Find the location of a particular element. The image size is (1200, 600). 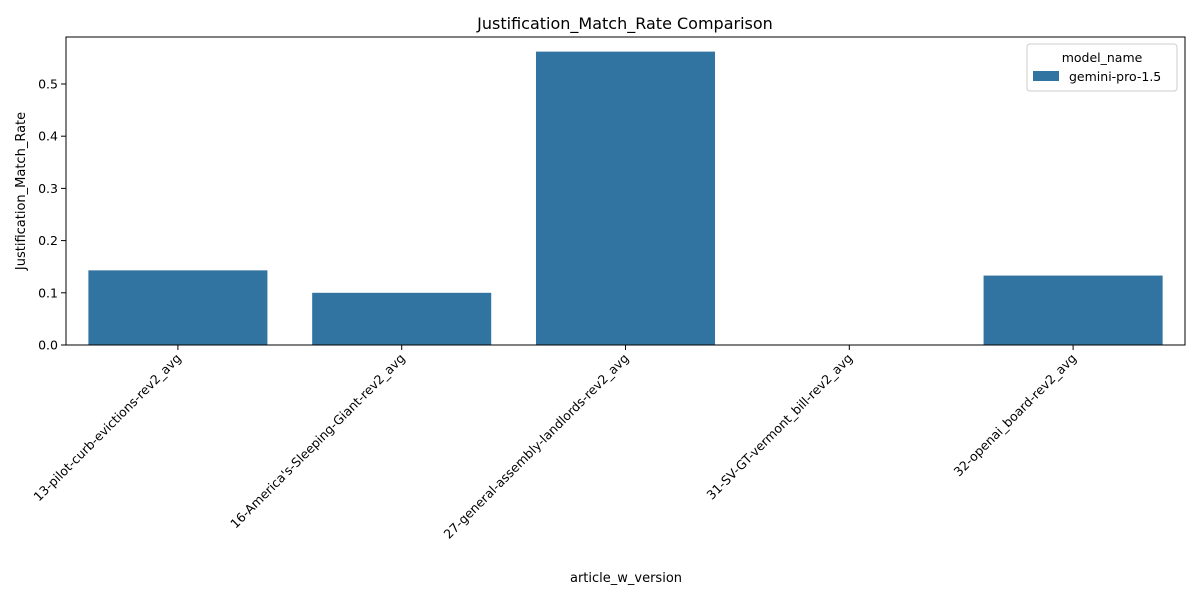

y-tick-label: 0.1 is located at coordinates (48, 292).